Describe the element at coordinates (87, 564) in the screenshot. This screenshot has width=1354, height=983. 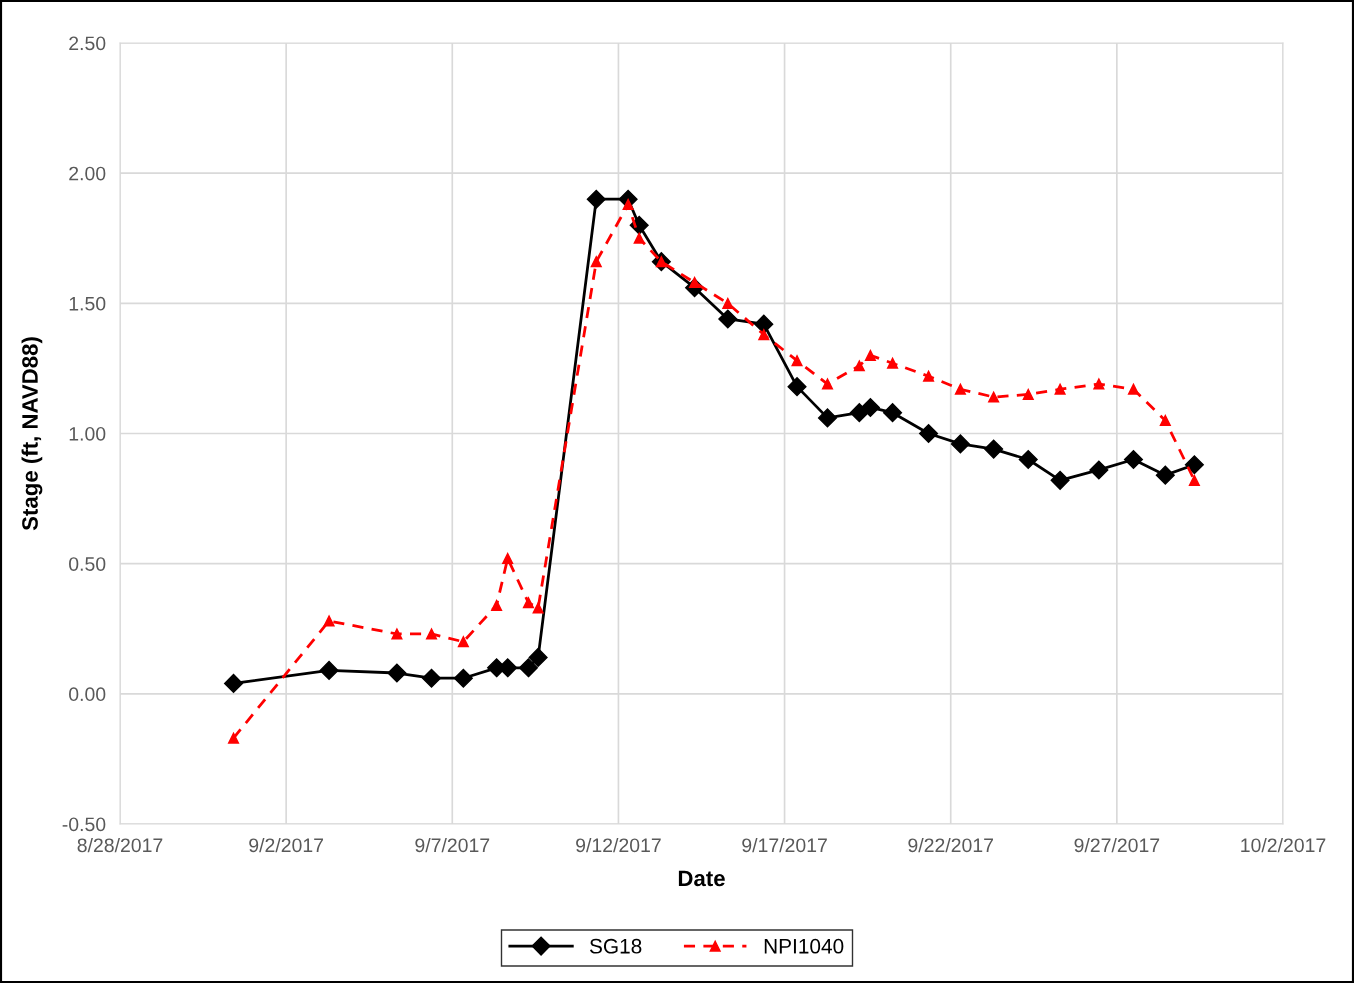
I see `y-tick-label: 0.50` at that location.